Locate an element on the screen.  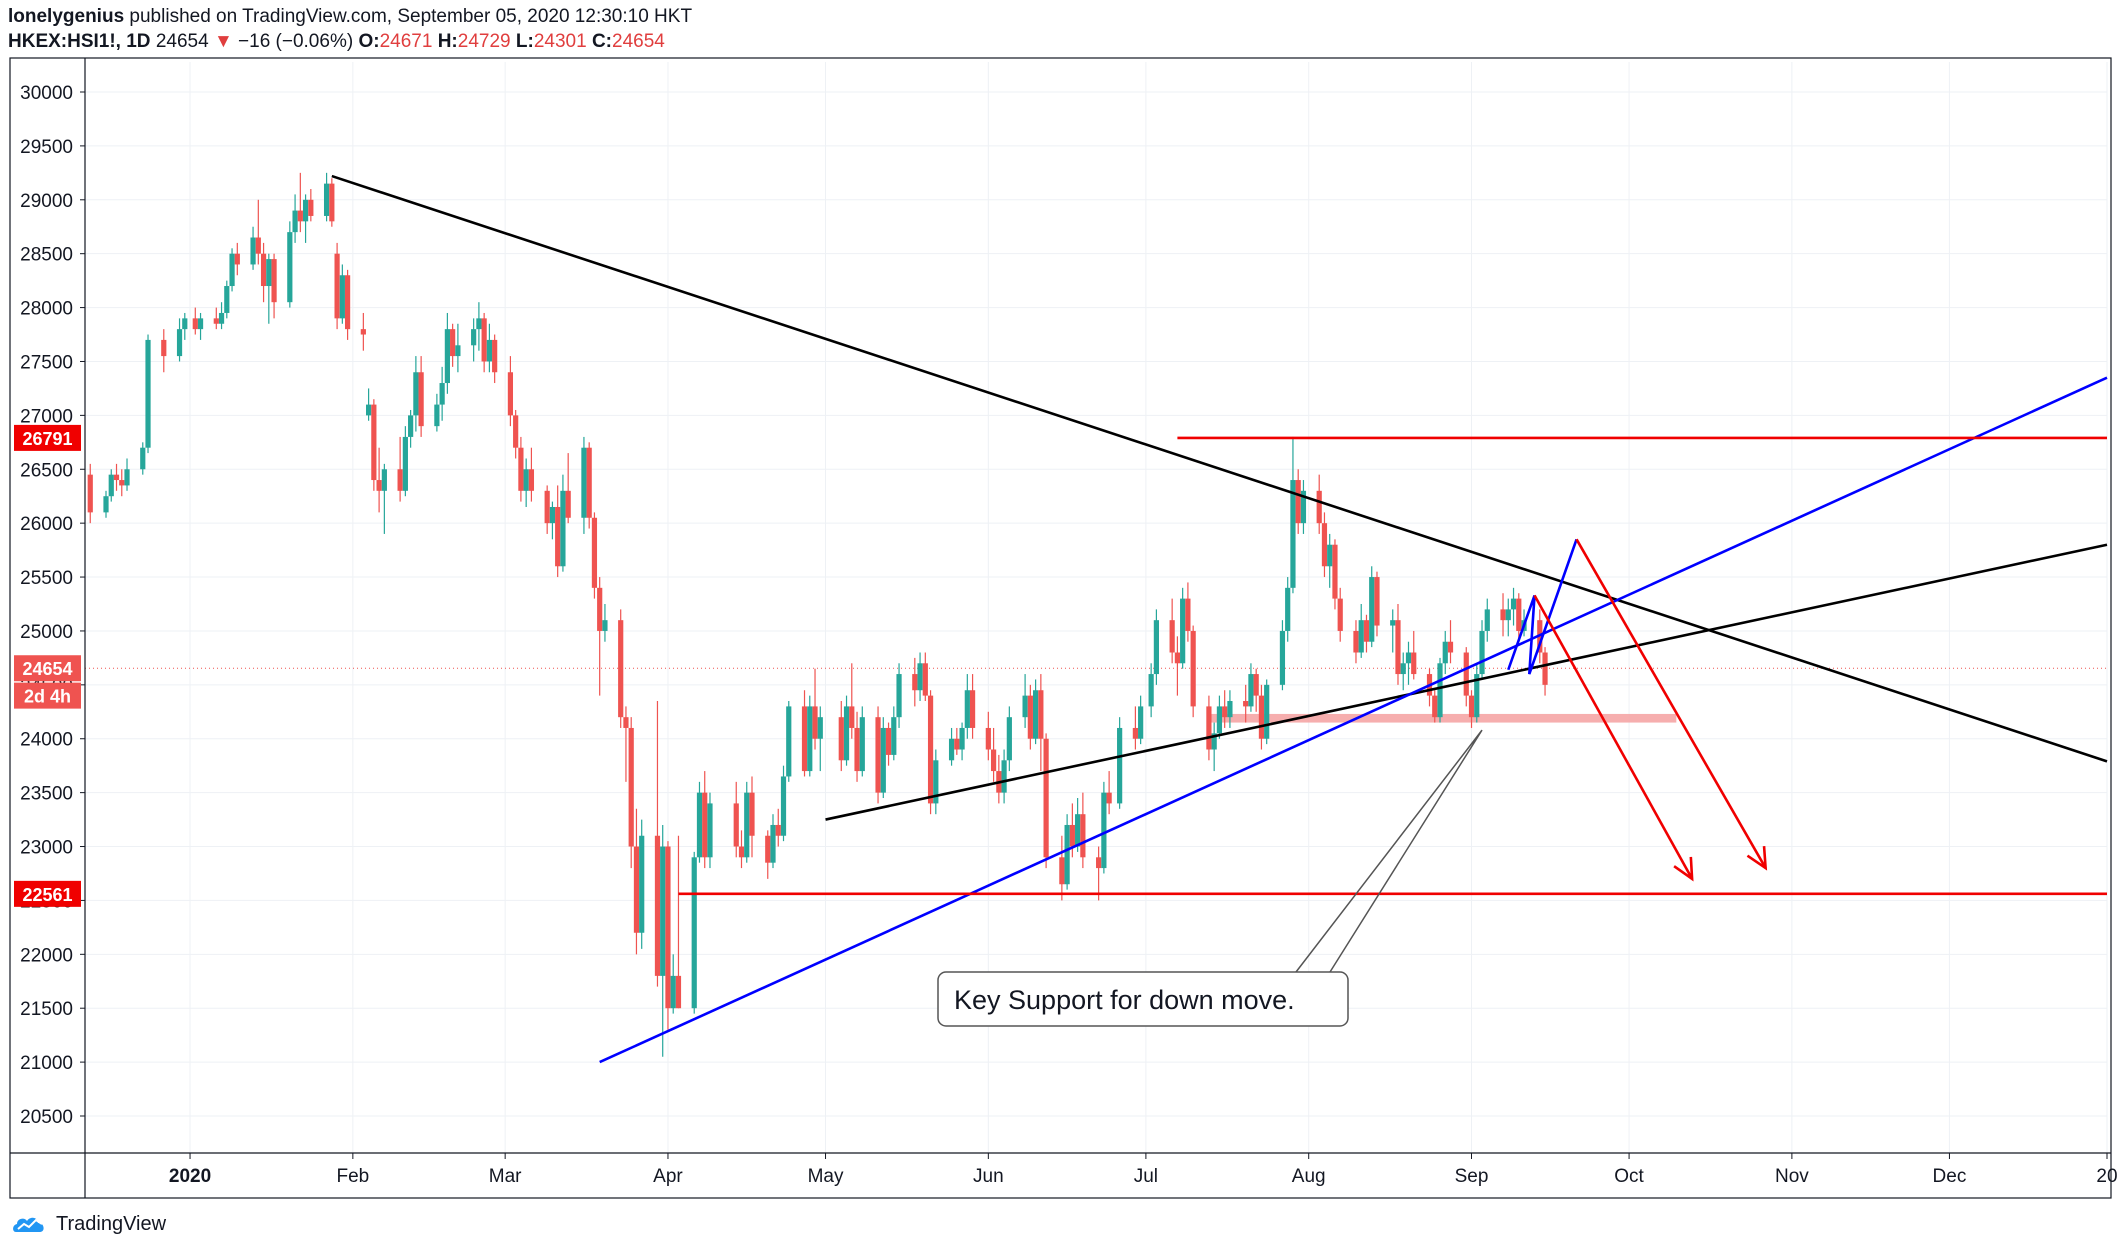
time-tick-label: Nov is located at coordinates (1792, 1176).